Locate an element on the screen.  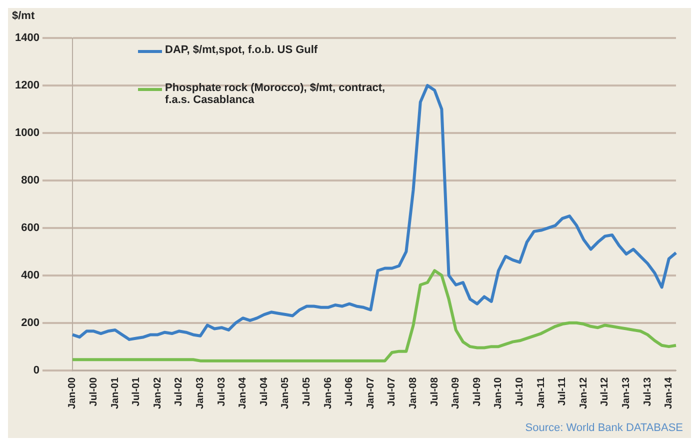
x-tick-label: Jan-02 is located at coordinates (158, 393).